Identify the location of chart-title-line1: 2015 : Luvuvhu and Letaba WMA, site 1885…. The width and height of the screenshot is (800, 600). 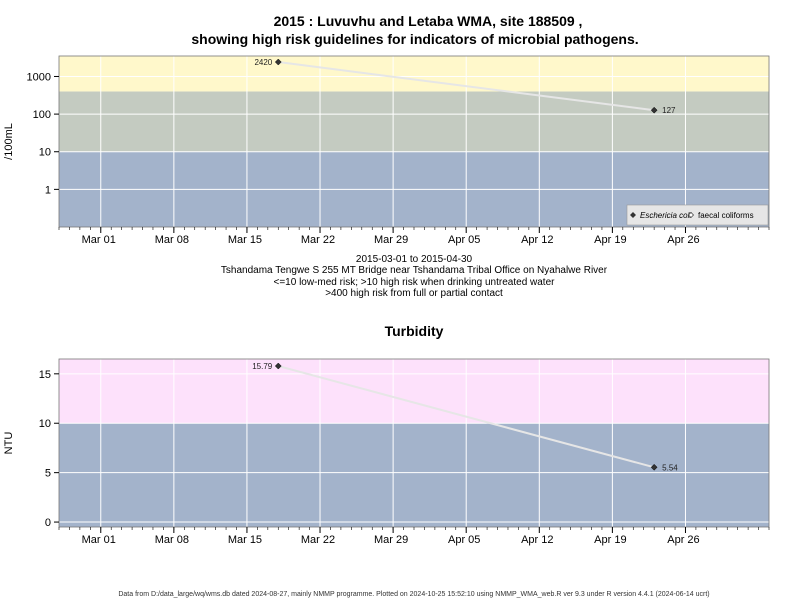
(428, 21).